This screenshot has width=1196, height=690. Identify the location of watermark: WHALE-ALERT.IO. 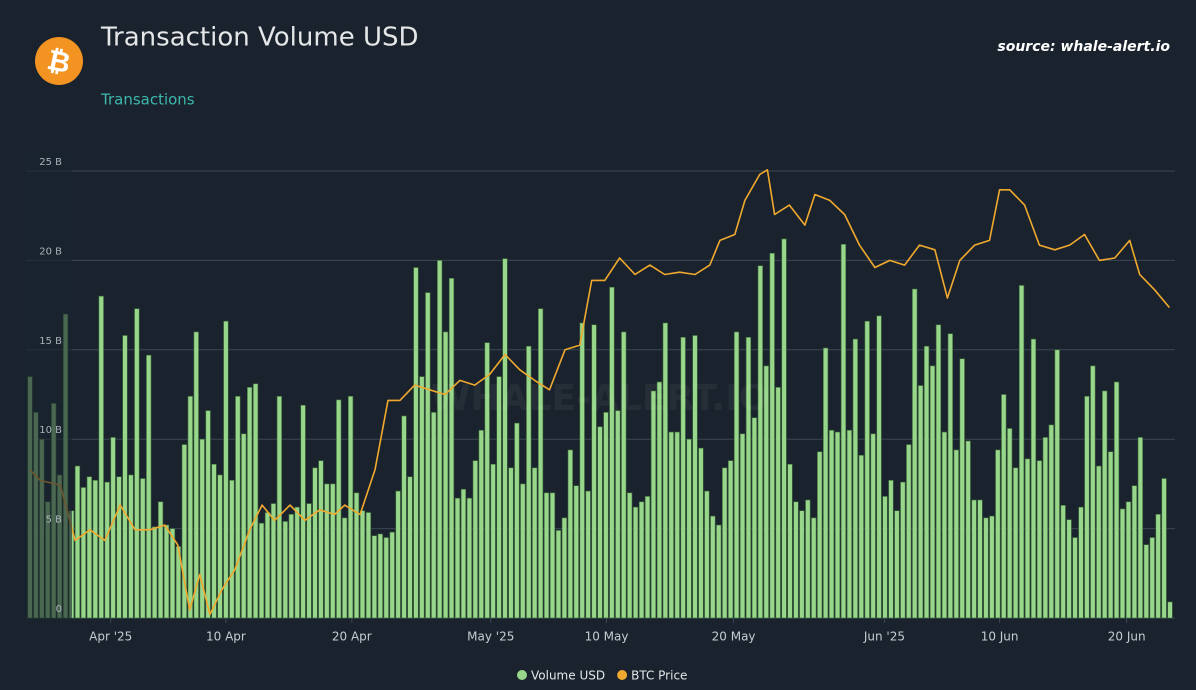
(600, 398).